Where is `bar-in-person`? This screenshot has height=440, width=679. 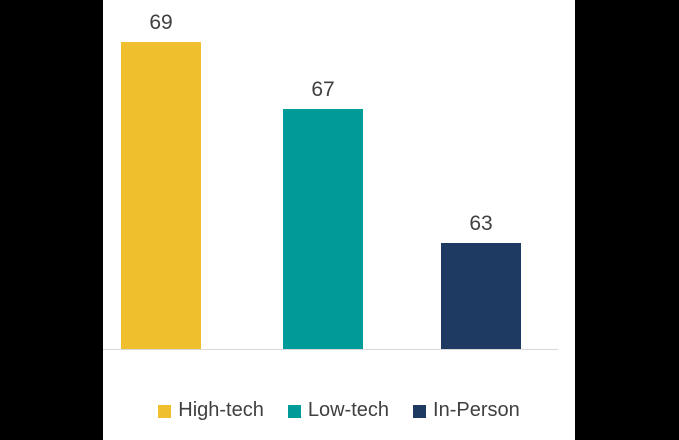
bar-in-person is located at coordinates (481, 296).